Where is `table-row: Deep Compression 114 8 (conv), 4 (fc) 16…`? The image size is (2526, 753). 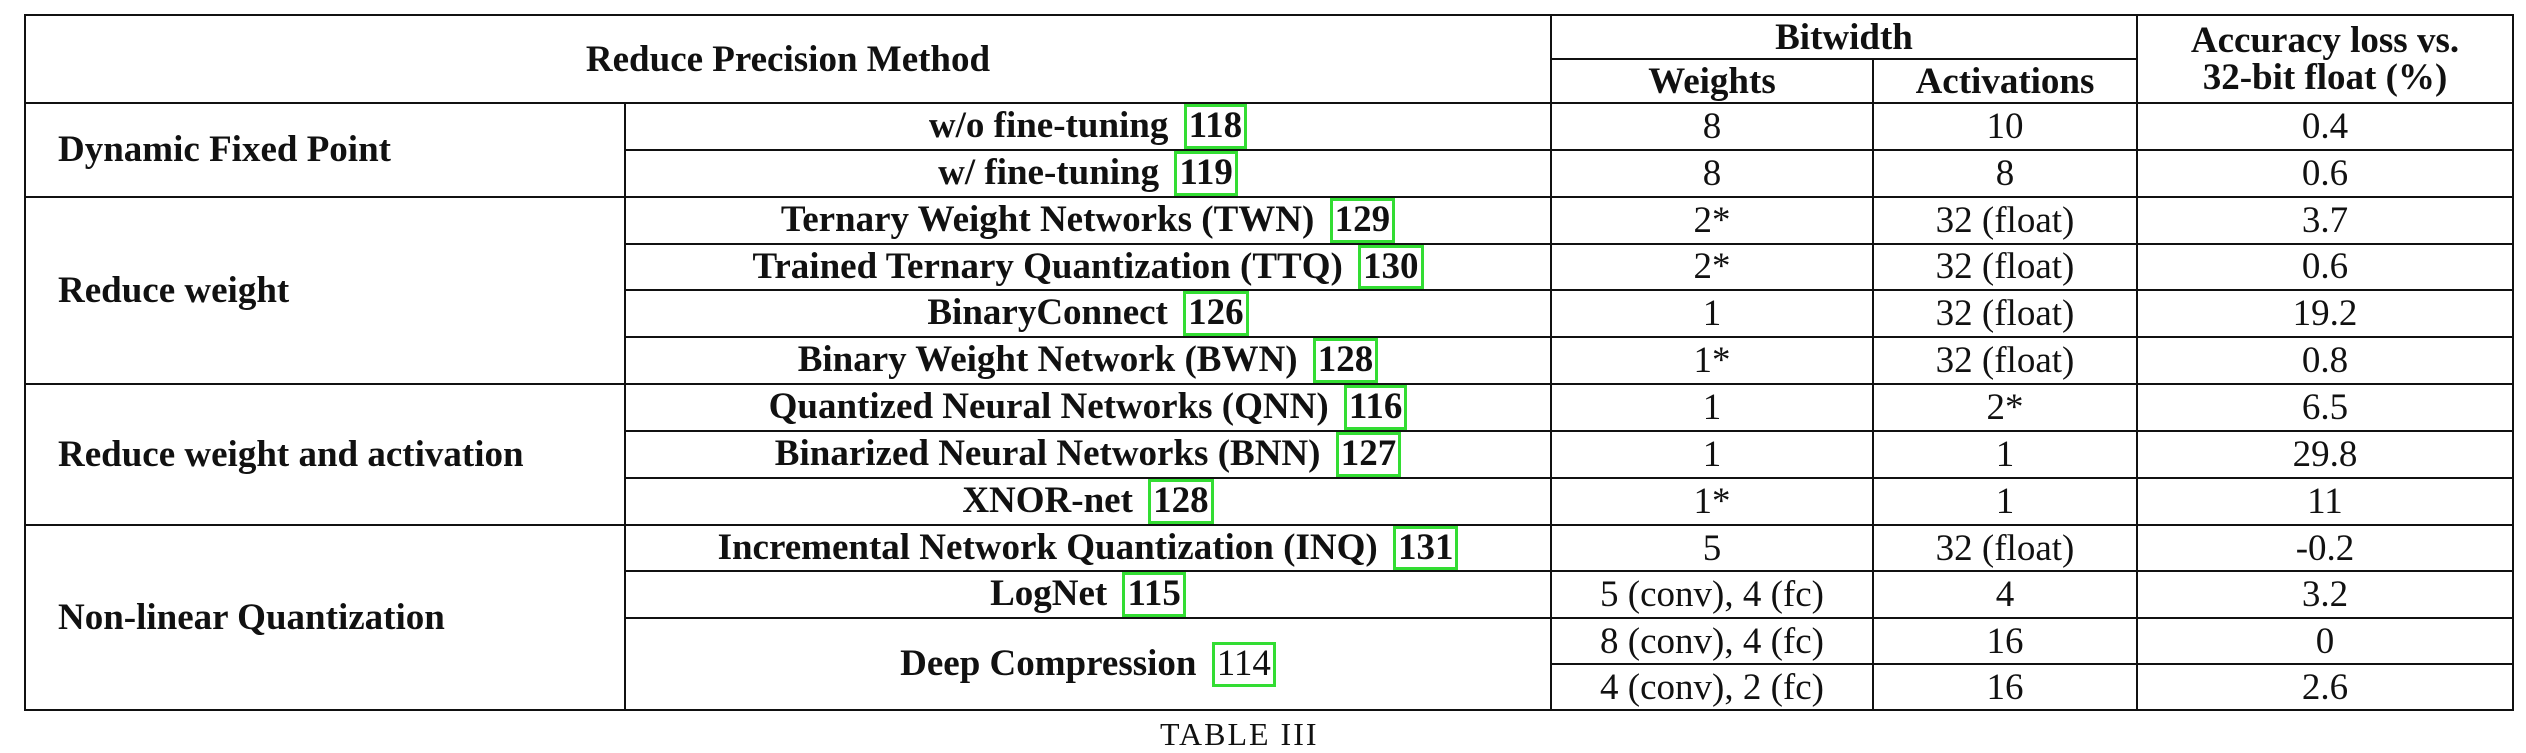 table-row: Deep Compression 114 8 (conv), 4 (fc) 16… is located at coordinates (1269, 664).